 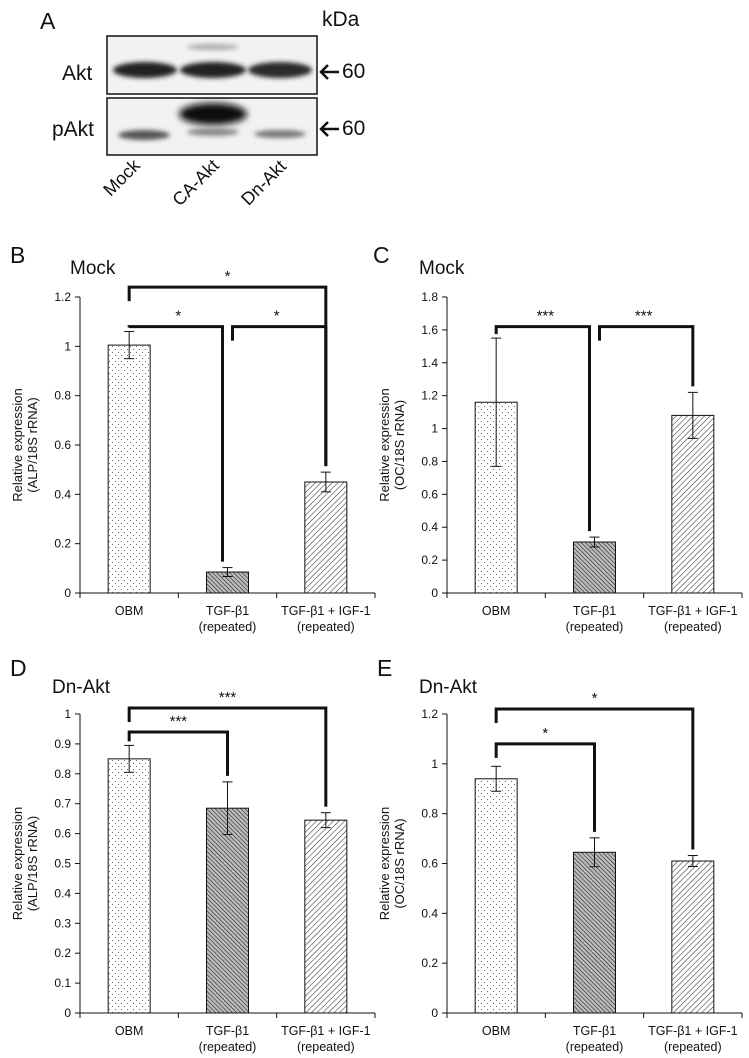 I want to click on panel-label: D, so click(x=18, y=668).